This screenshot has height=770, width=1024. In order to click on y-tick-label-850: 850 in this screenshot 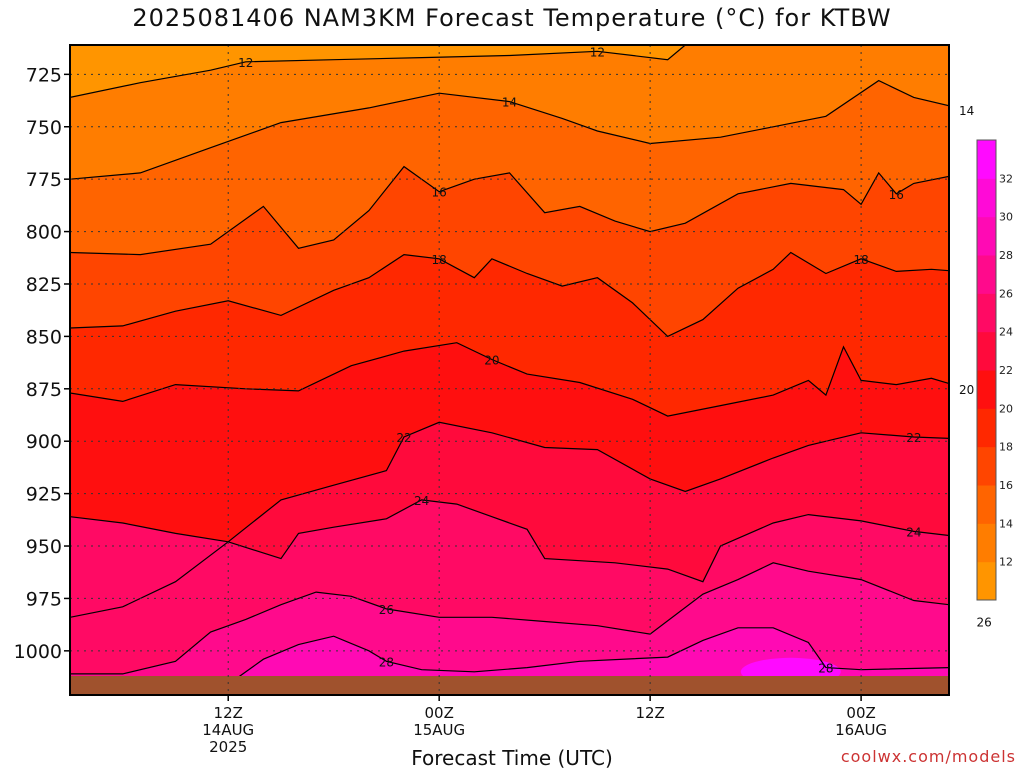, I will do `click(44, 337)`.